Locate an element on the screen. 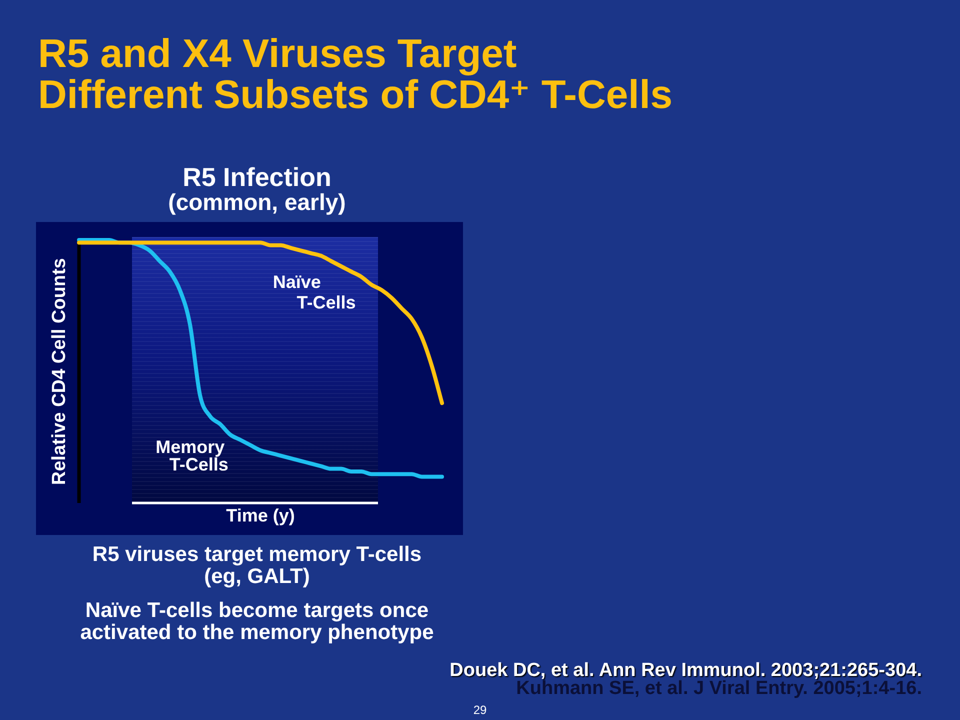 The width and height of the screenshot is (960, 720). x-axis-title: Time (y) is located at coordinates (260, 516).